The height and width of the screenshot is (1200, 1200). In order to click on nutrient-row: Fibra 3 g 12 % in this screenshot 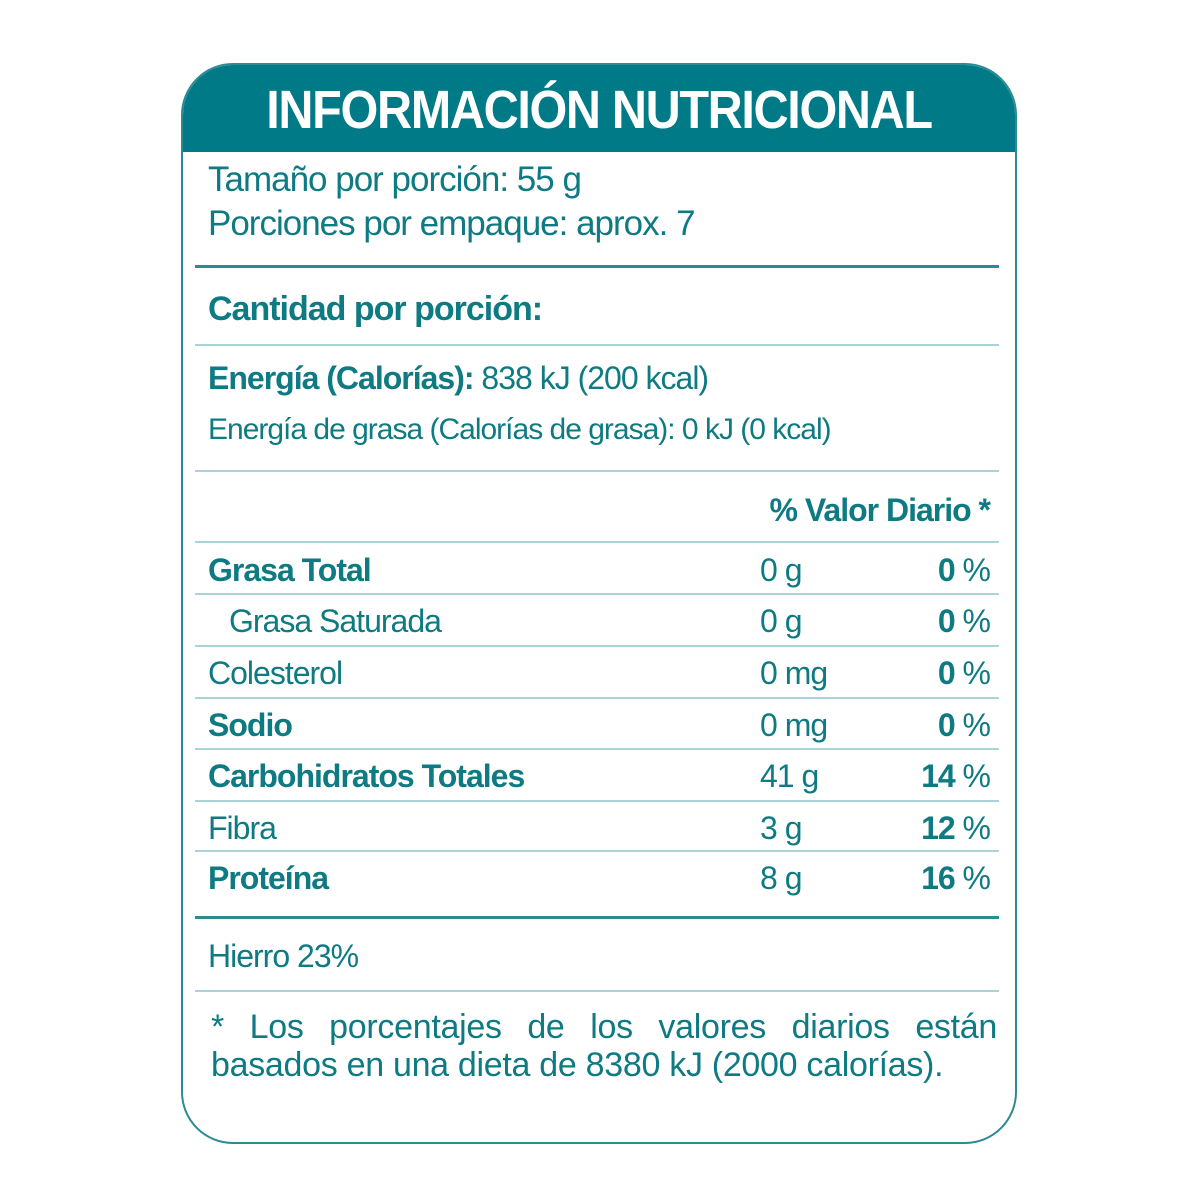, I will do `click(599, 827)`.